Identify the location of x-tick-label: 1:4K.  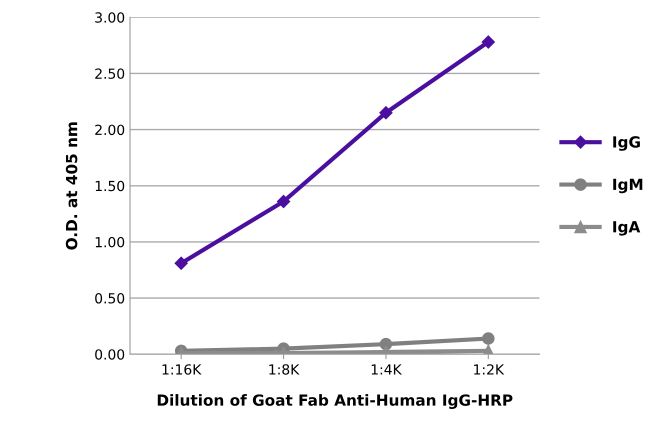
(387, 369).